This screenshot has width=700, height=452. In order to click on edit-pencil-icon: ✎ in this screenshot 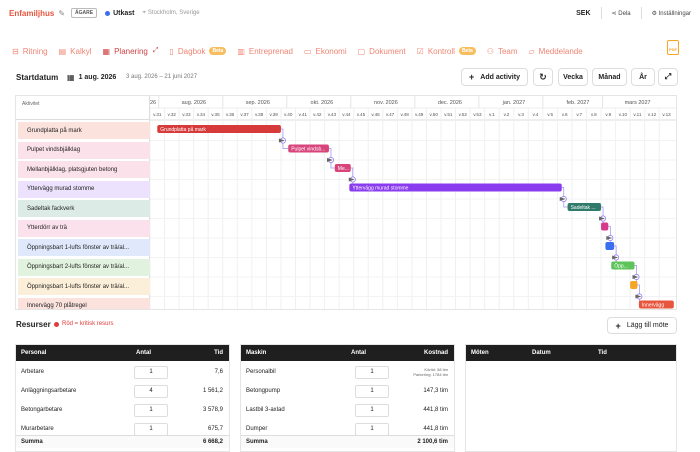, I will do `click(62, 13)`.